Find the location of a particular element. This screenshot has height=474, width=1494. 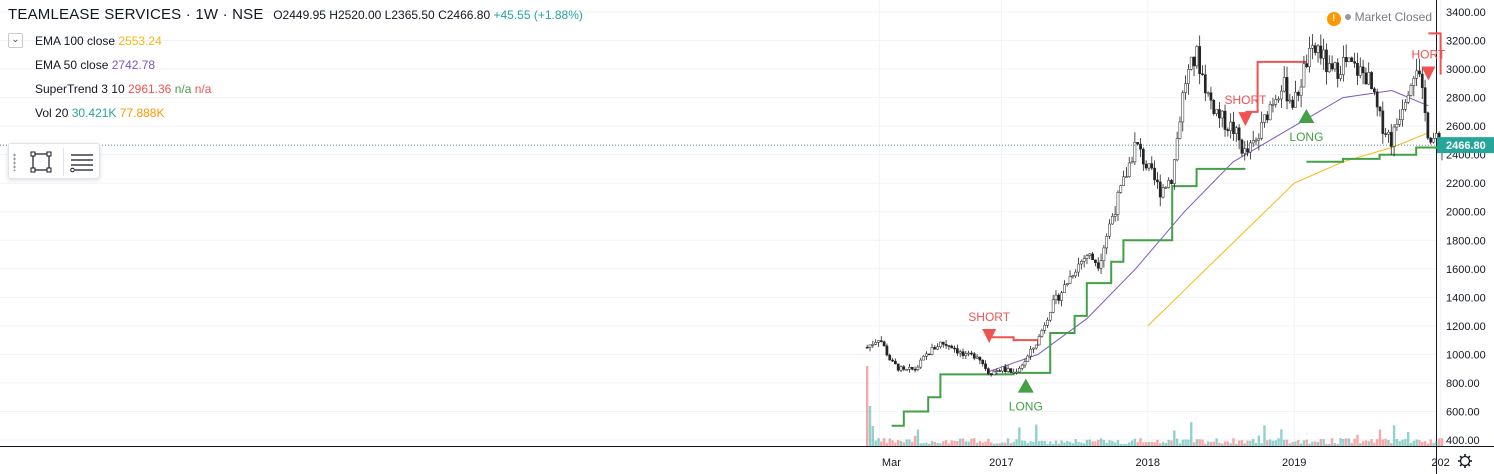

indicator-volume: Vol 20 30.421K 77.888K is located at coordinates (100, 113).